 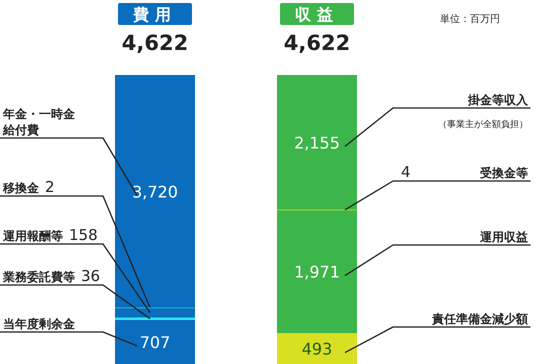 I want to click on data-label: 36, so click(x=90, y=276).